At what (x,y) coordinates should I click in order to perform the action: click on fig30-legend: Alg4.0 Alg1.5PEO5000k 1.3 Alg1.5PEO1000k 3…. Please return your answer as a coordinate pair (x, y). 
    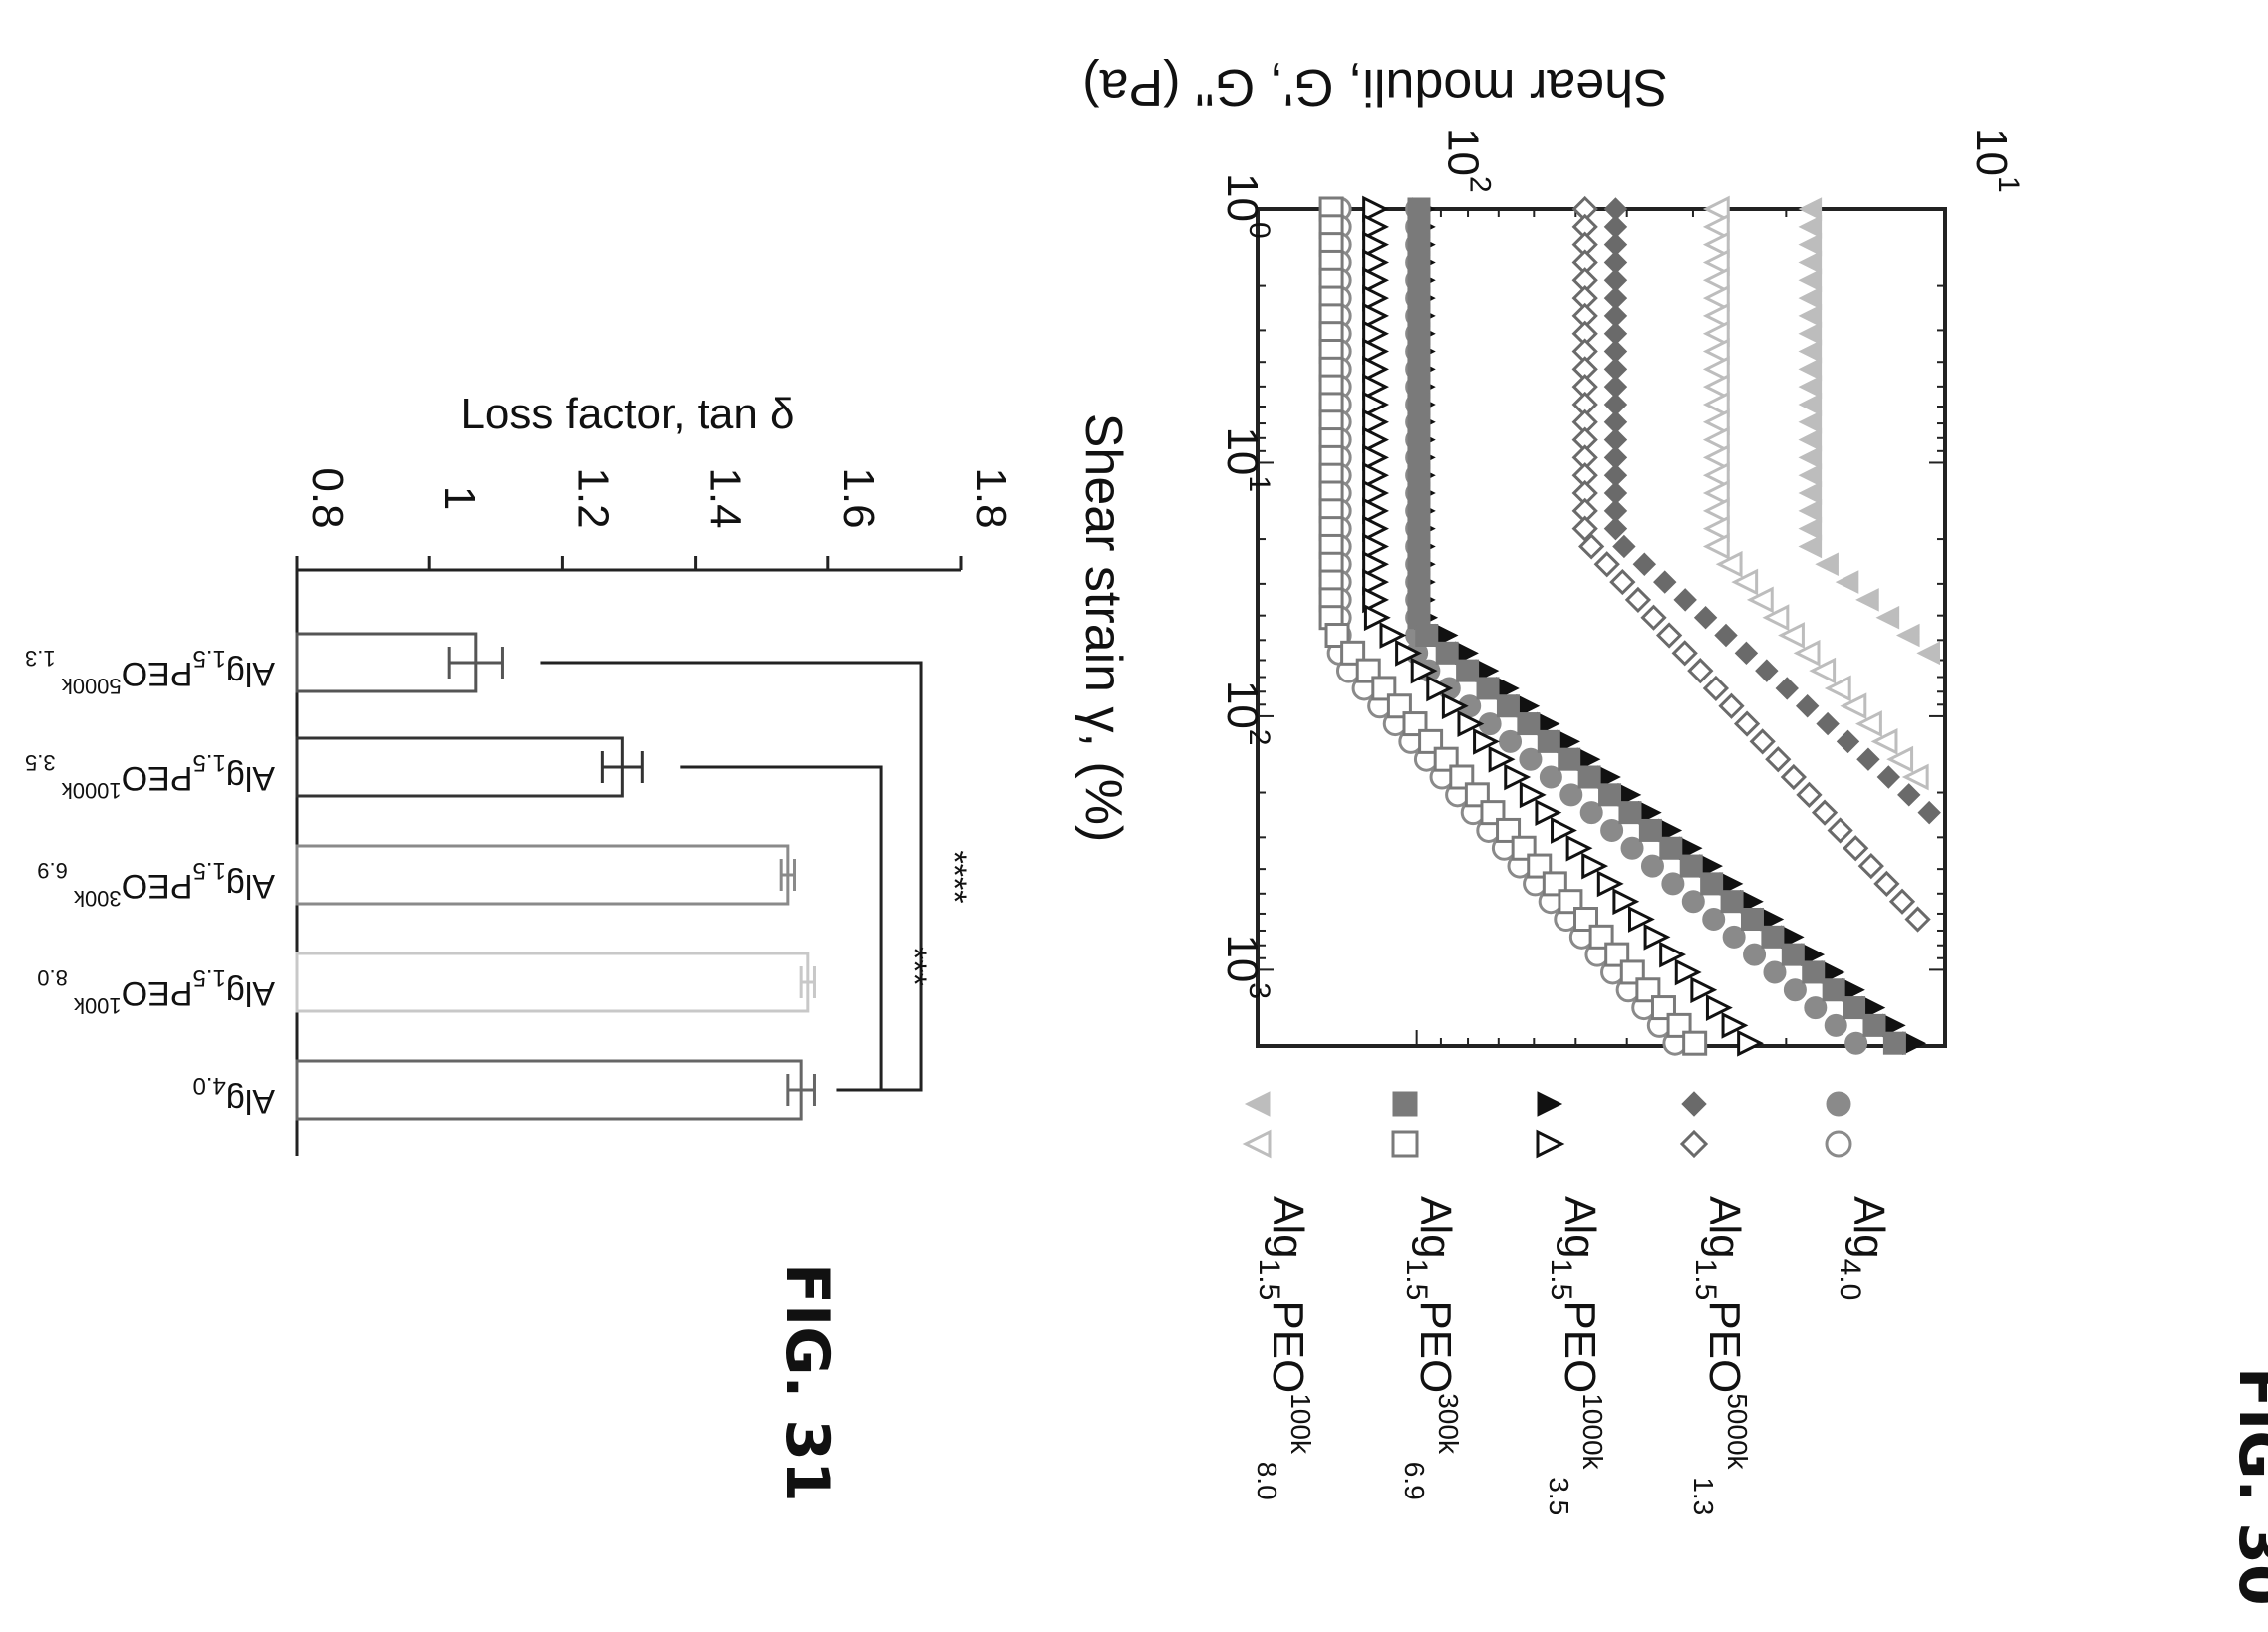
    Looking at the image, I should click on (1568, 1303).